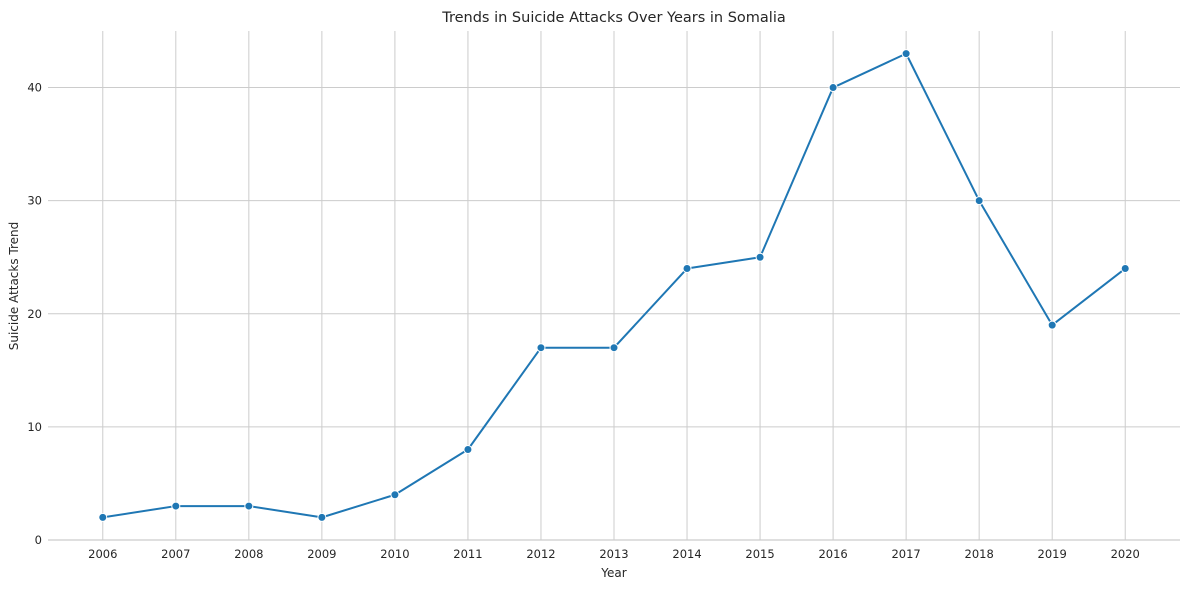 The width and height of the screenshot is (1189, 590). I want to click on y-tick-label: 10, so click(34, 427).